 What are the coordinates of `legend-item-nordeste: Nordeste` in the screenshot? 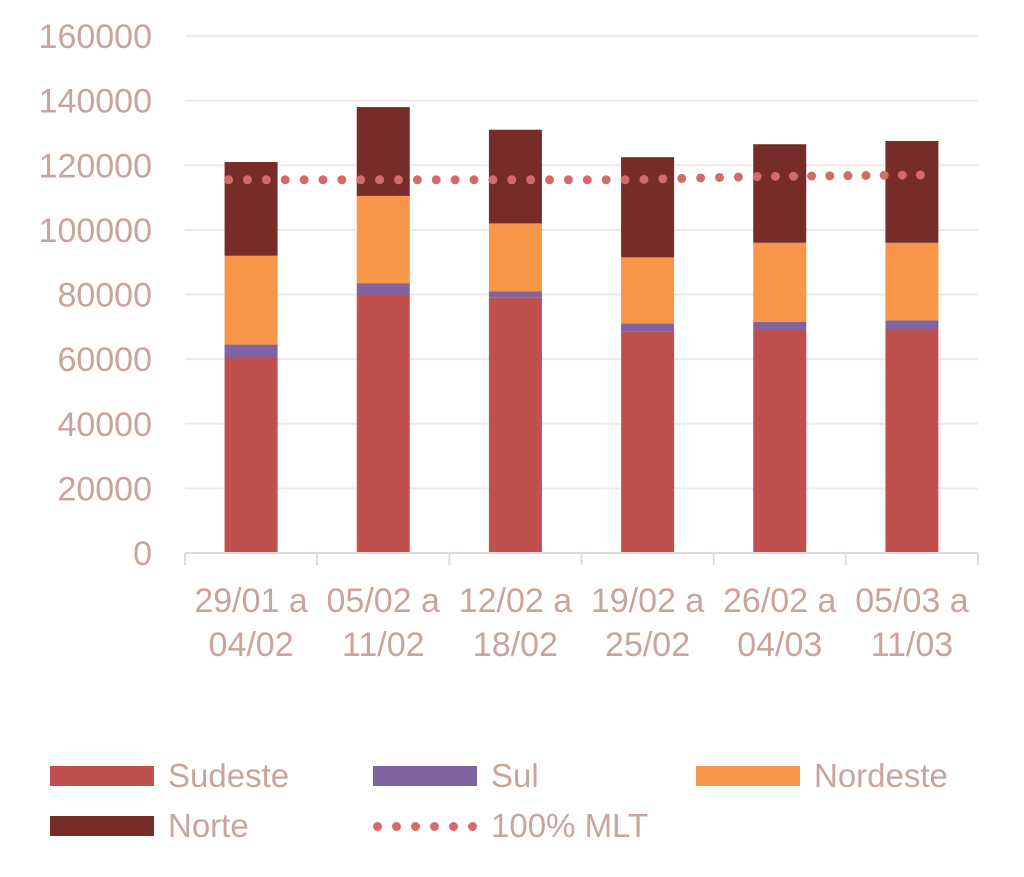 It's located at (822, 776).